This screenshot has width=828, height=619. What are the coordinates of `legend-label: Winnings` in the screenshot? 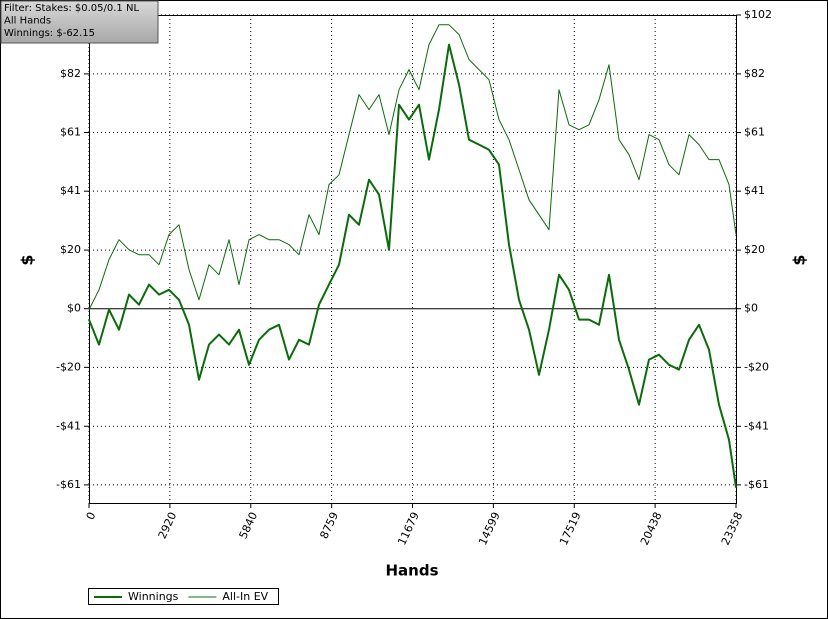 It's located at (153, 596).